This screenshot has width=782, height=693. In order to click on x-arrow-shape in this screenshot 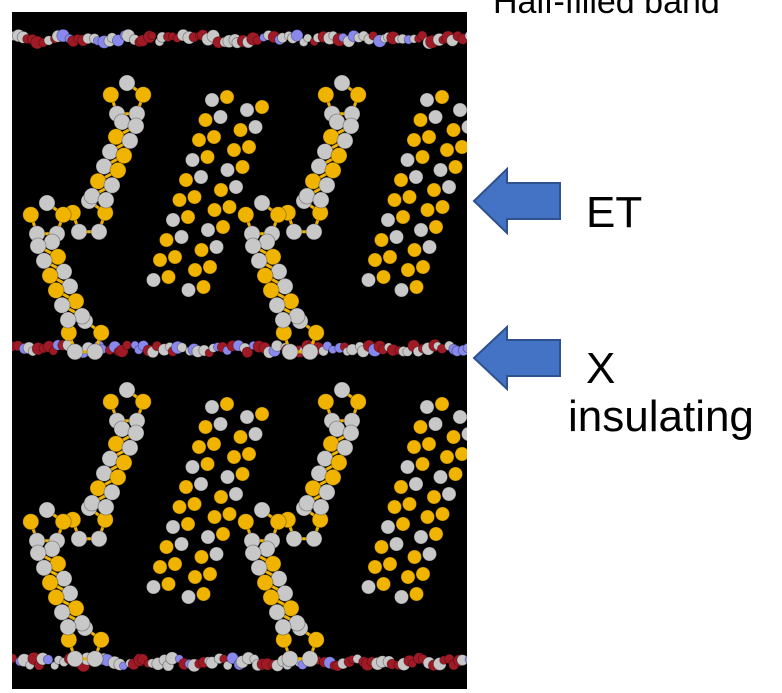, I will do `click(516, 358)`.